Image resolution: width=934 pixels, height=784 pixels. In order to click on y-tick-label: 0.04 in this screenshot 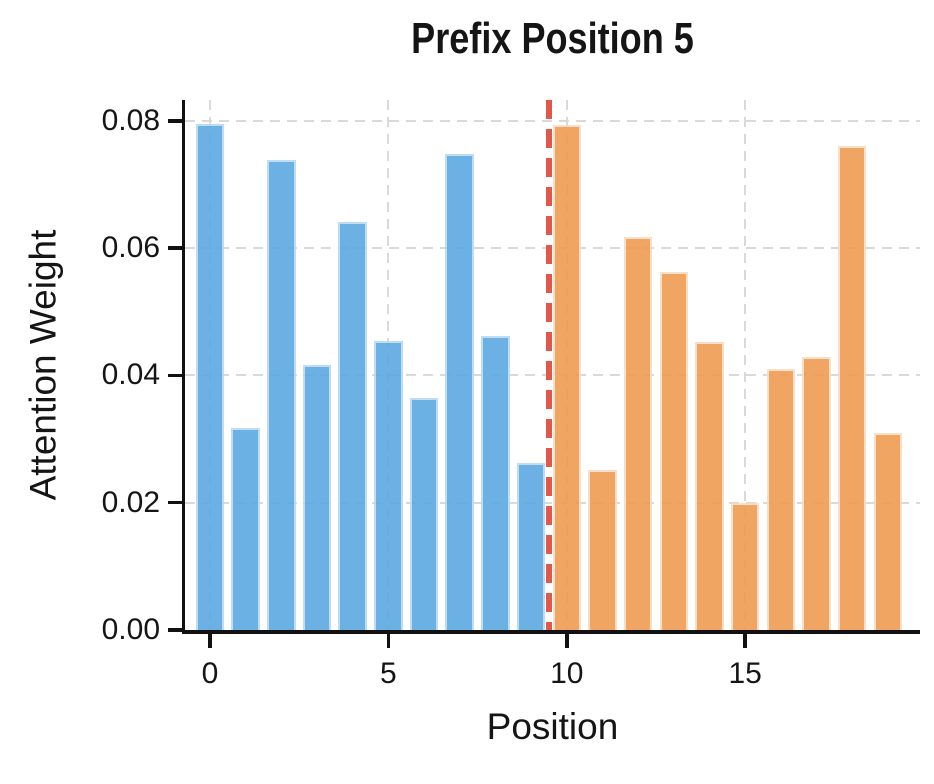, I will do `click(130, 375)`.